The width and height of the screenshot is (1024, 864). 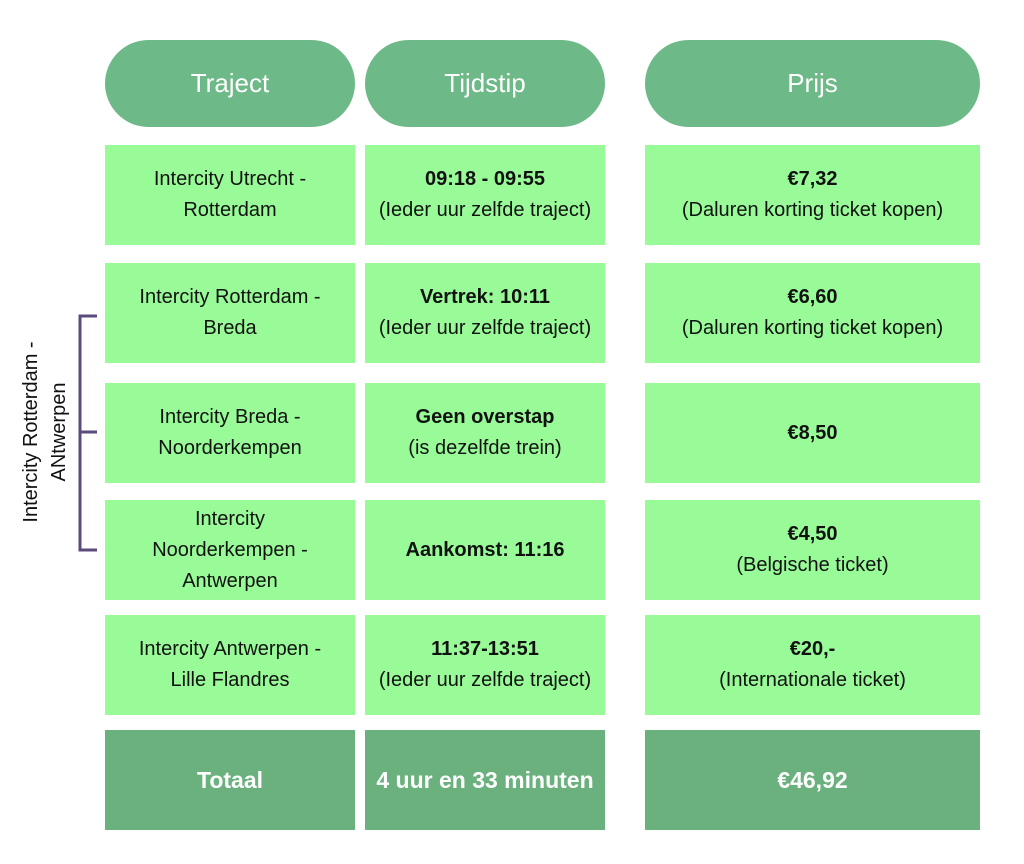 What do you see at coordinates (812, 534) in the screenshot?
I see `cell-text: €4,50` at bounding box center [812, 534].